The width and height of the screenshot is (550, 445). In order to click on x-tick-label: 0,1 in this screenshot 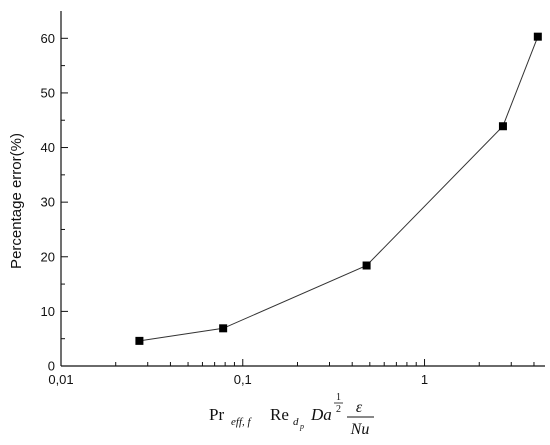, I will do `click(243, 379)`.